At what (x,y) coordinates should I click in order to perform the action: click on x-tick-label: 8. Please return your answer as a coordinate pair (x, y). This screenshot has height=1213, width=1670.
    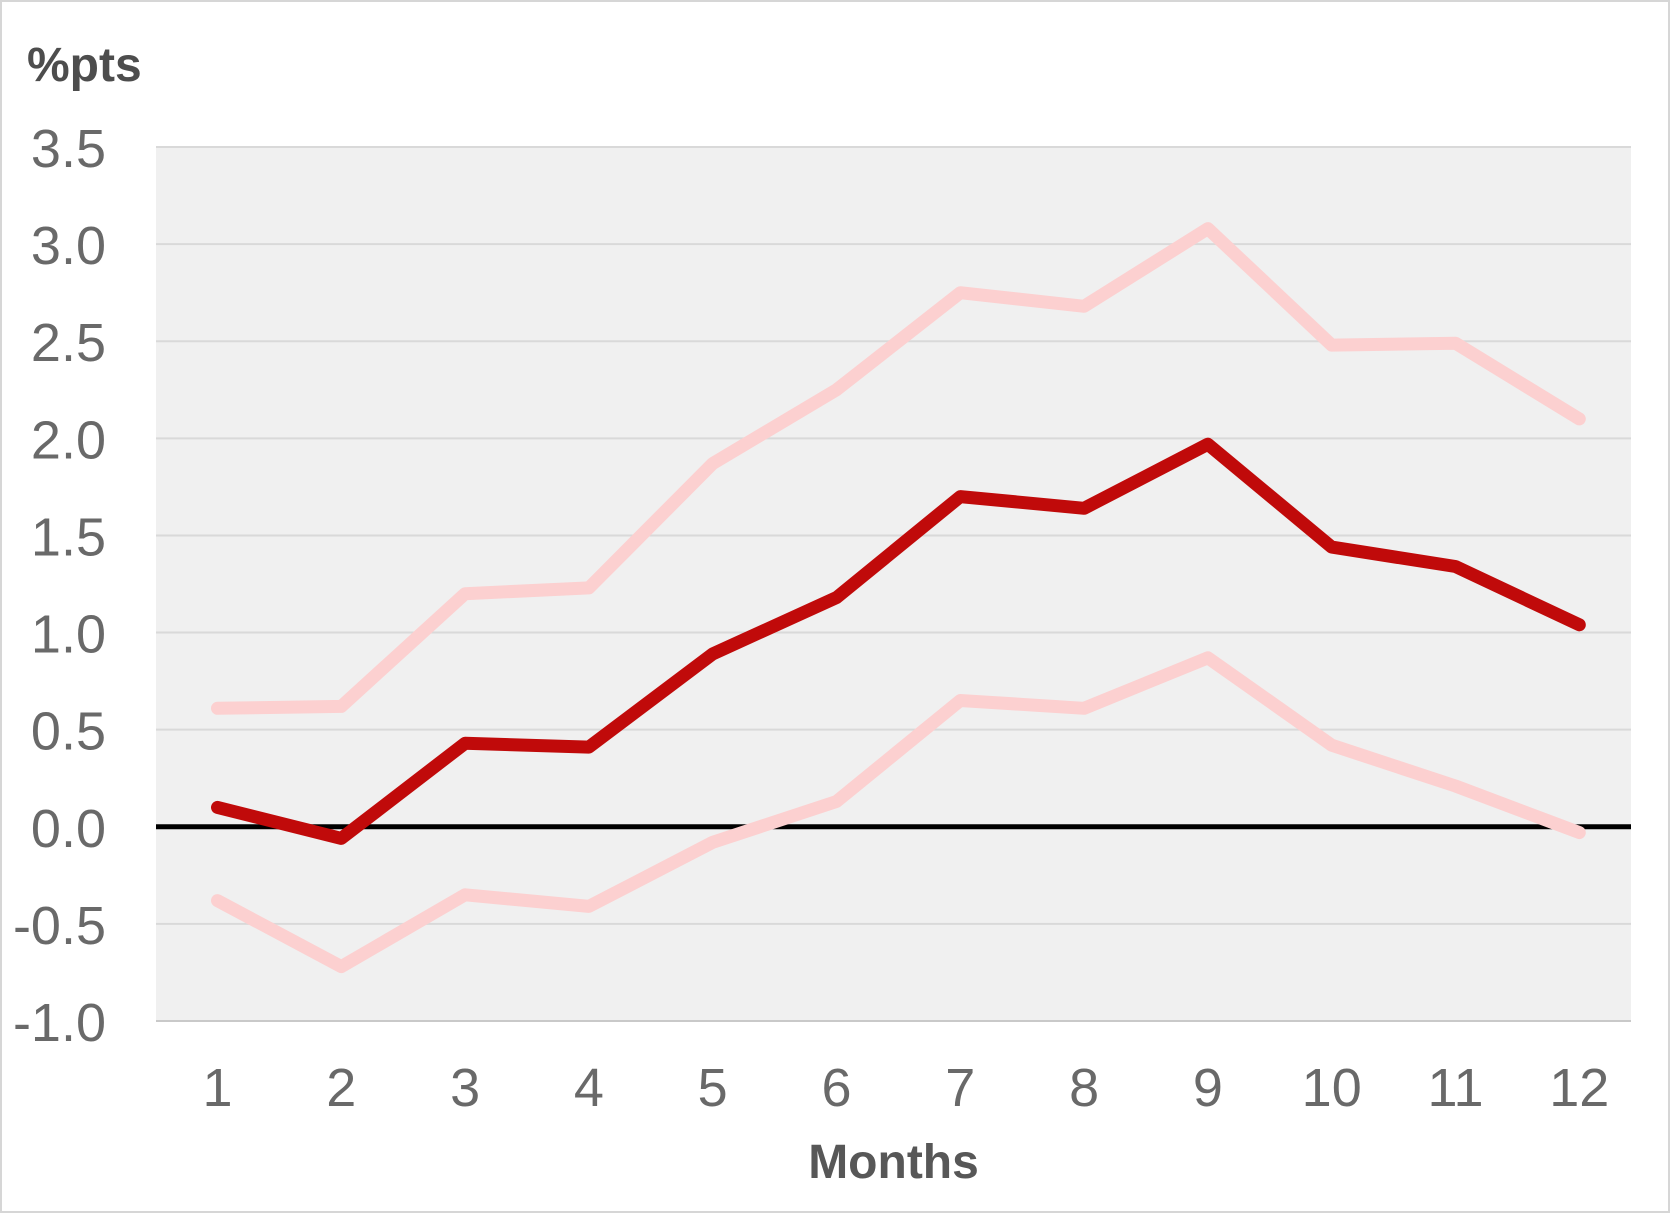
    Looking at the image, I should click on (1084, 1088).